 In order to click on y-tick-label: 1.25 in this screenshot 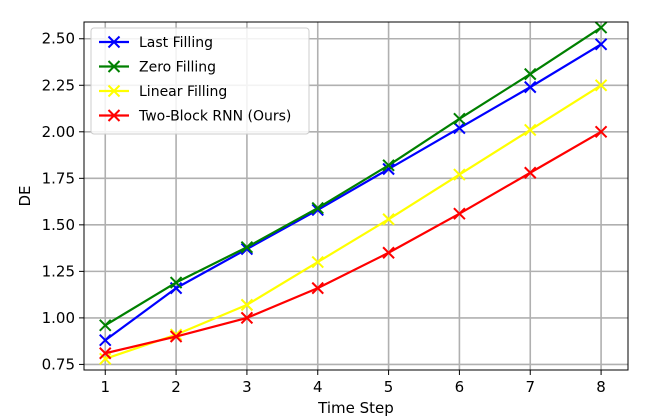, I will do `click(58, 271)`.